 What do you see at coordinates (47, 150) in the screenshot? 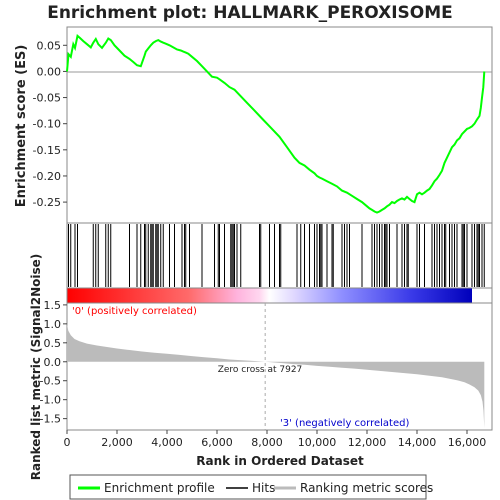
I see `es-y-tick-label: -0.15` at bounding box center [47, 150].